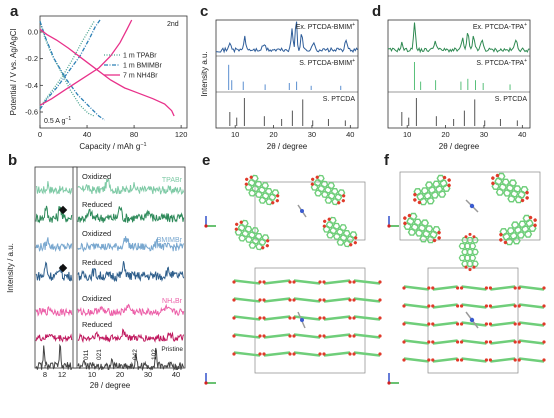 The width and height of the screenshot is (554, 418). Describe the element at coordinates (120, 374) in the screenshot. I see `x-tick-label-b: 20` at that location.